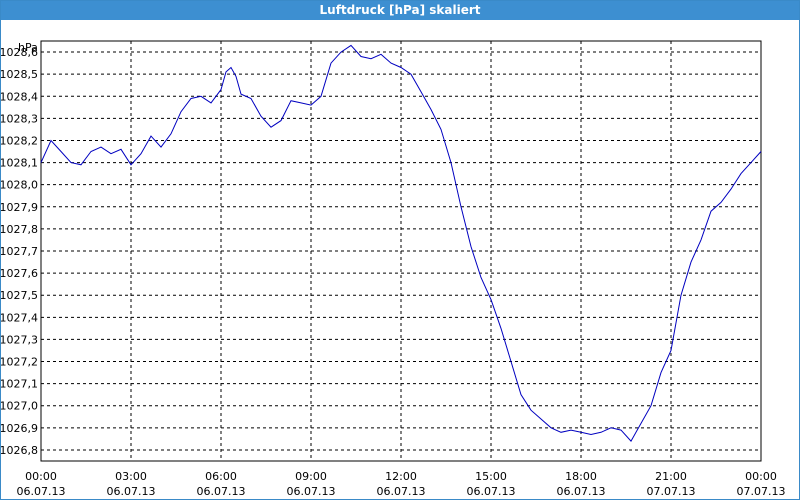 The image size is (800, 500). I want to click on y-tick-label: 1027,7, so click(19, 251).